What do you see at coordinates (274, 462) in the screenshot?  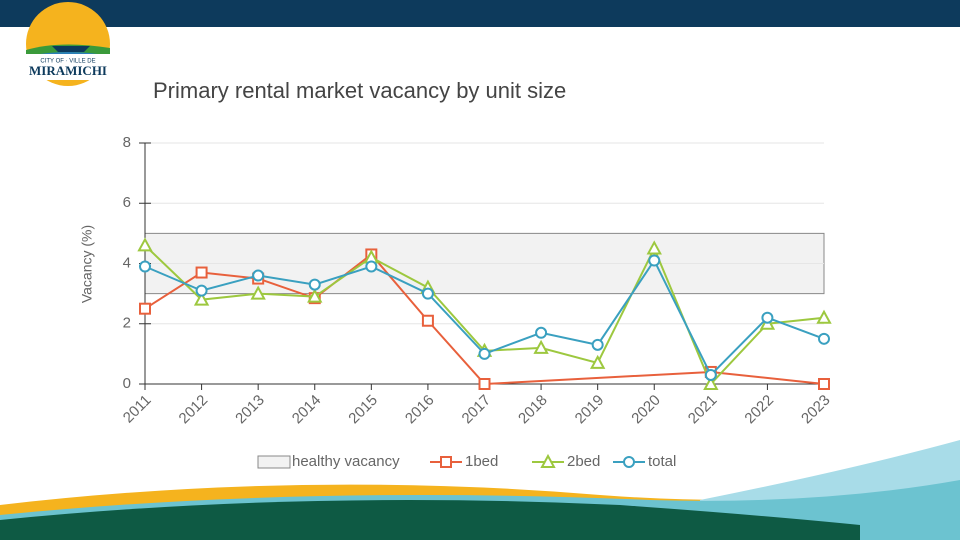 I see `legend-swatch` at bounding box center [274, 462].